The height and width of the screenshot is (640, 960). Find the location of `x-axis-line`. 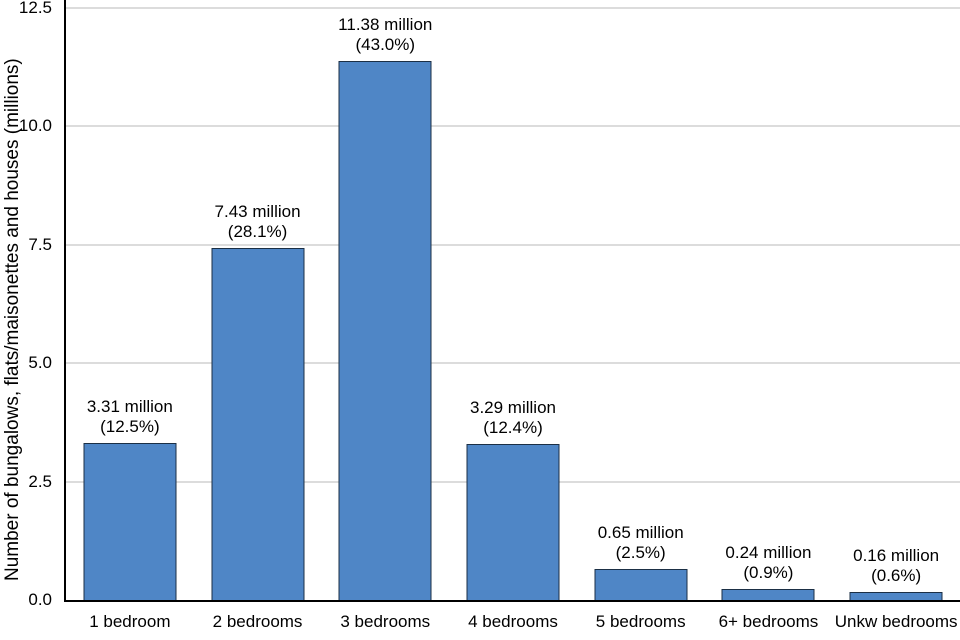

x-axis-line is located at coordinates (512, 601).